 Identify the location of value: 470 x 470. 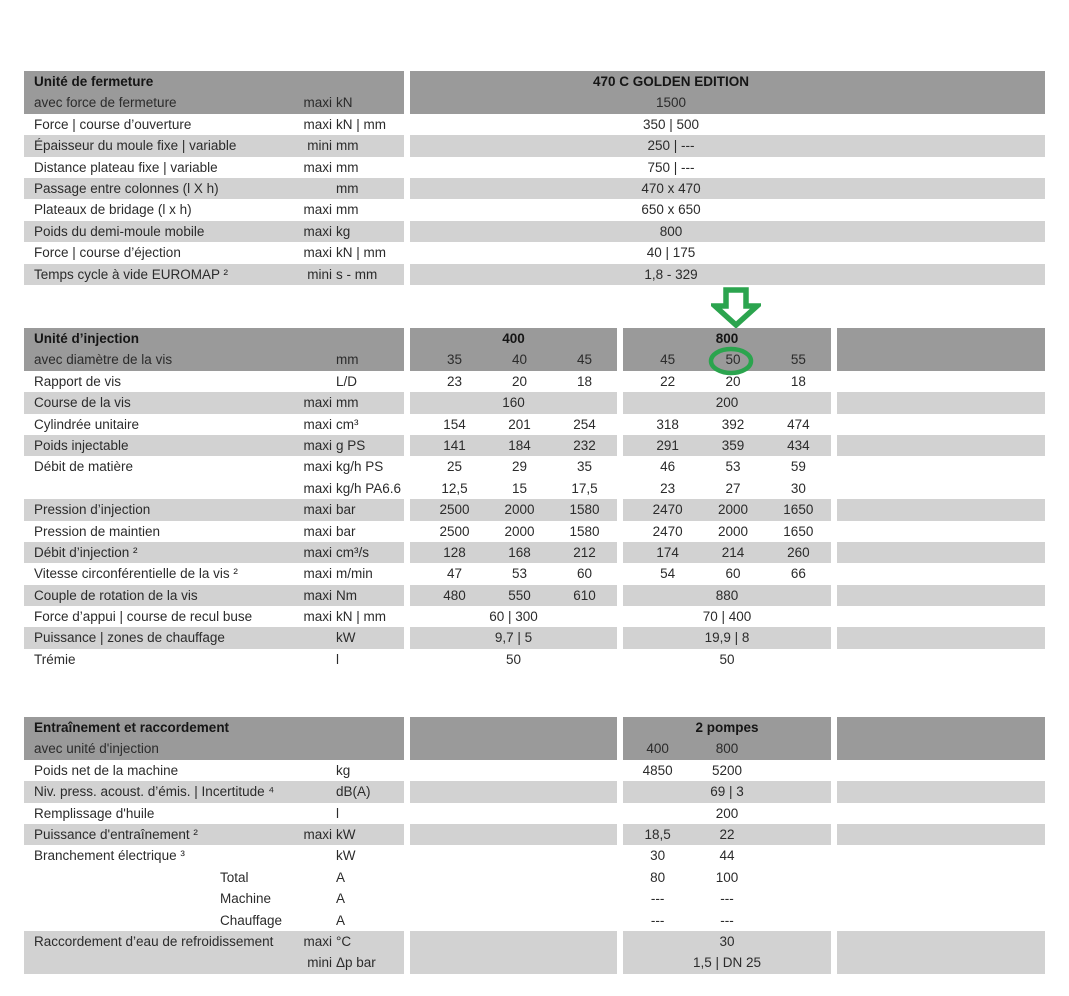
(727, 188).